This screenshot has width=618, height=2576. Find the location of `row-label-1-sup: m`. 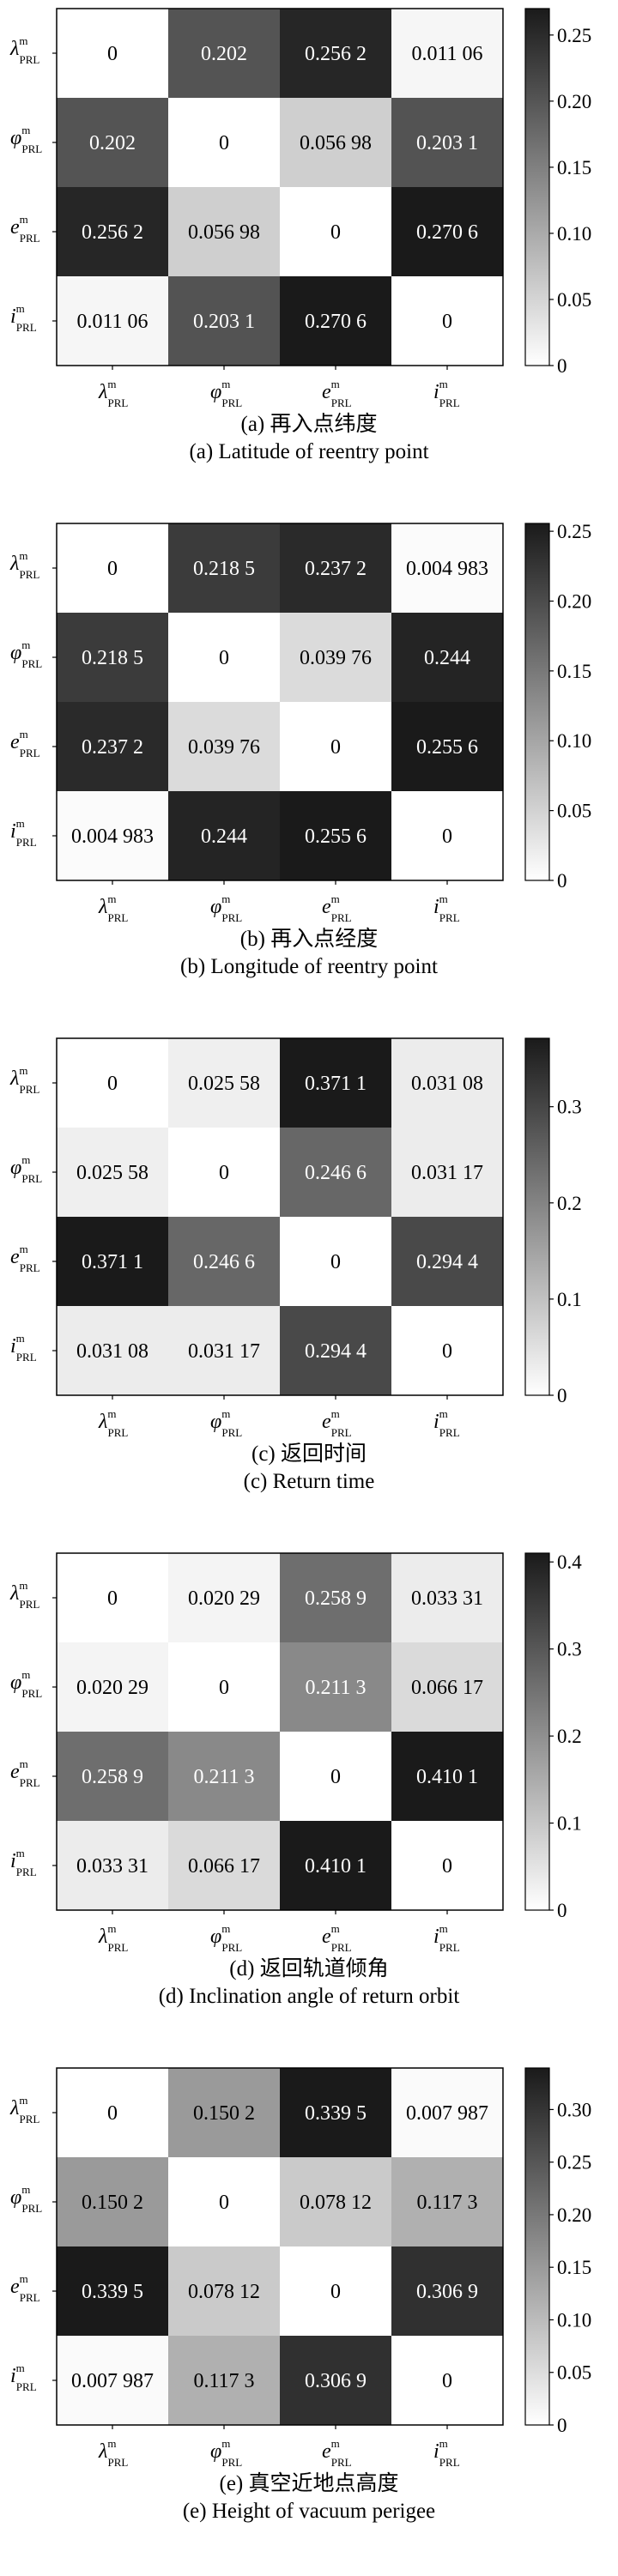

row-label-1-sup: m is located at coordinates (25, 644).